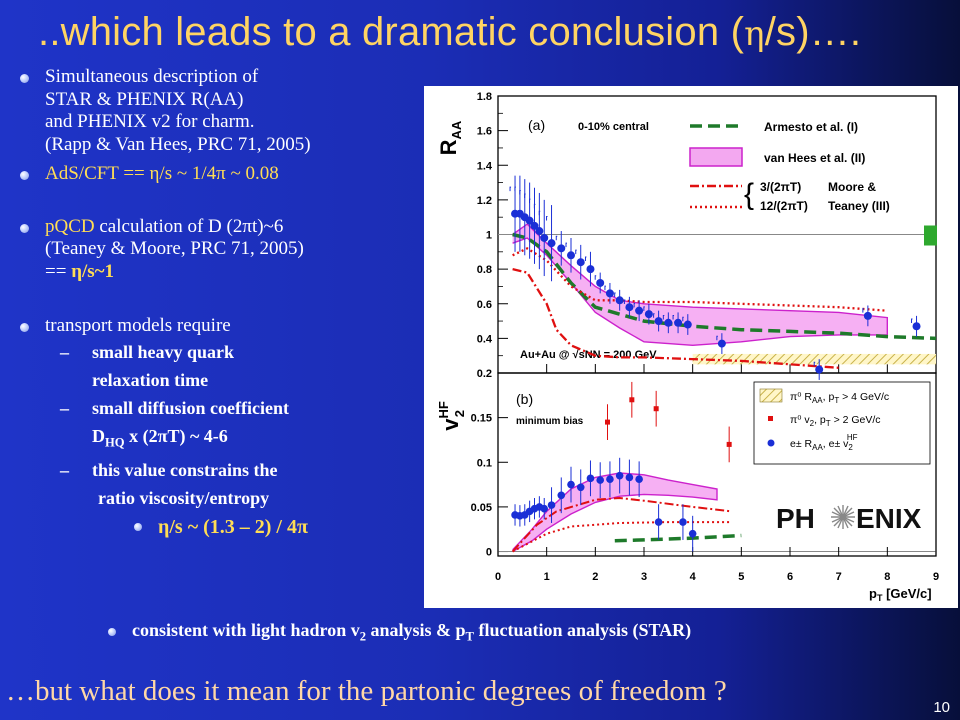  What do you see at coordinates (843, 517) in the screenshot?
I see `logo-star-icon` at bounding box center [843, 517].